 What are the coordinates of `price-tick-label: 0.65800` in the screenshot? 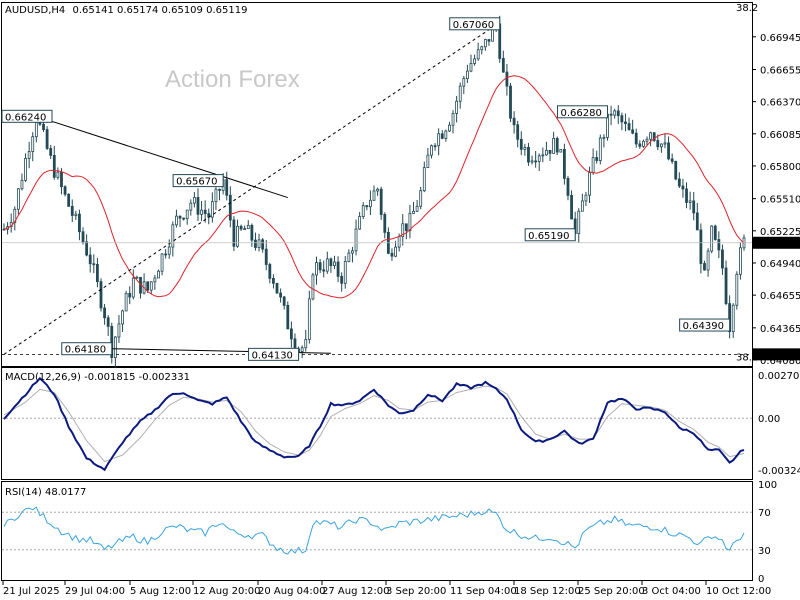 It's located at (780, 167).